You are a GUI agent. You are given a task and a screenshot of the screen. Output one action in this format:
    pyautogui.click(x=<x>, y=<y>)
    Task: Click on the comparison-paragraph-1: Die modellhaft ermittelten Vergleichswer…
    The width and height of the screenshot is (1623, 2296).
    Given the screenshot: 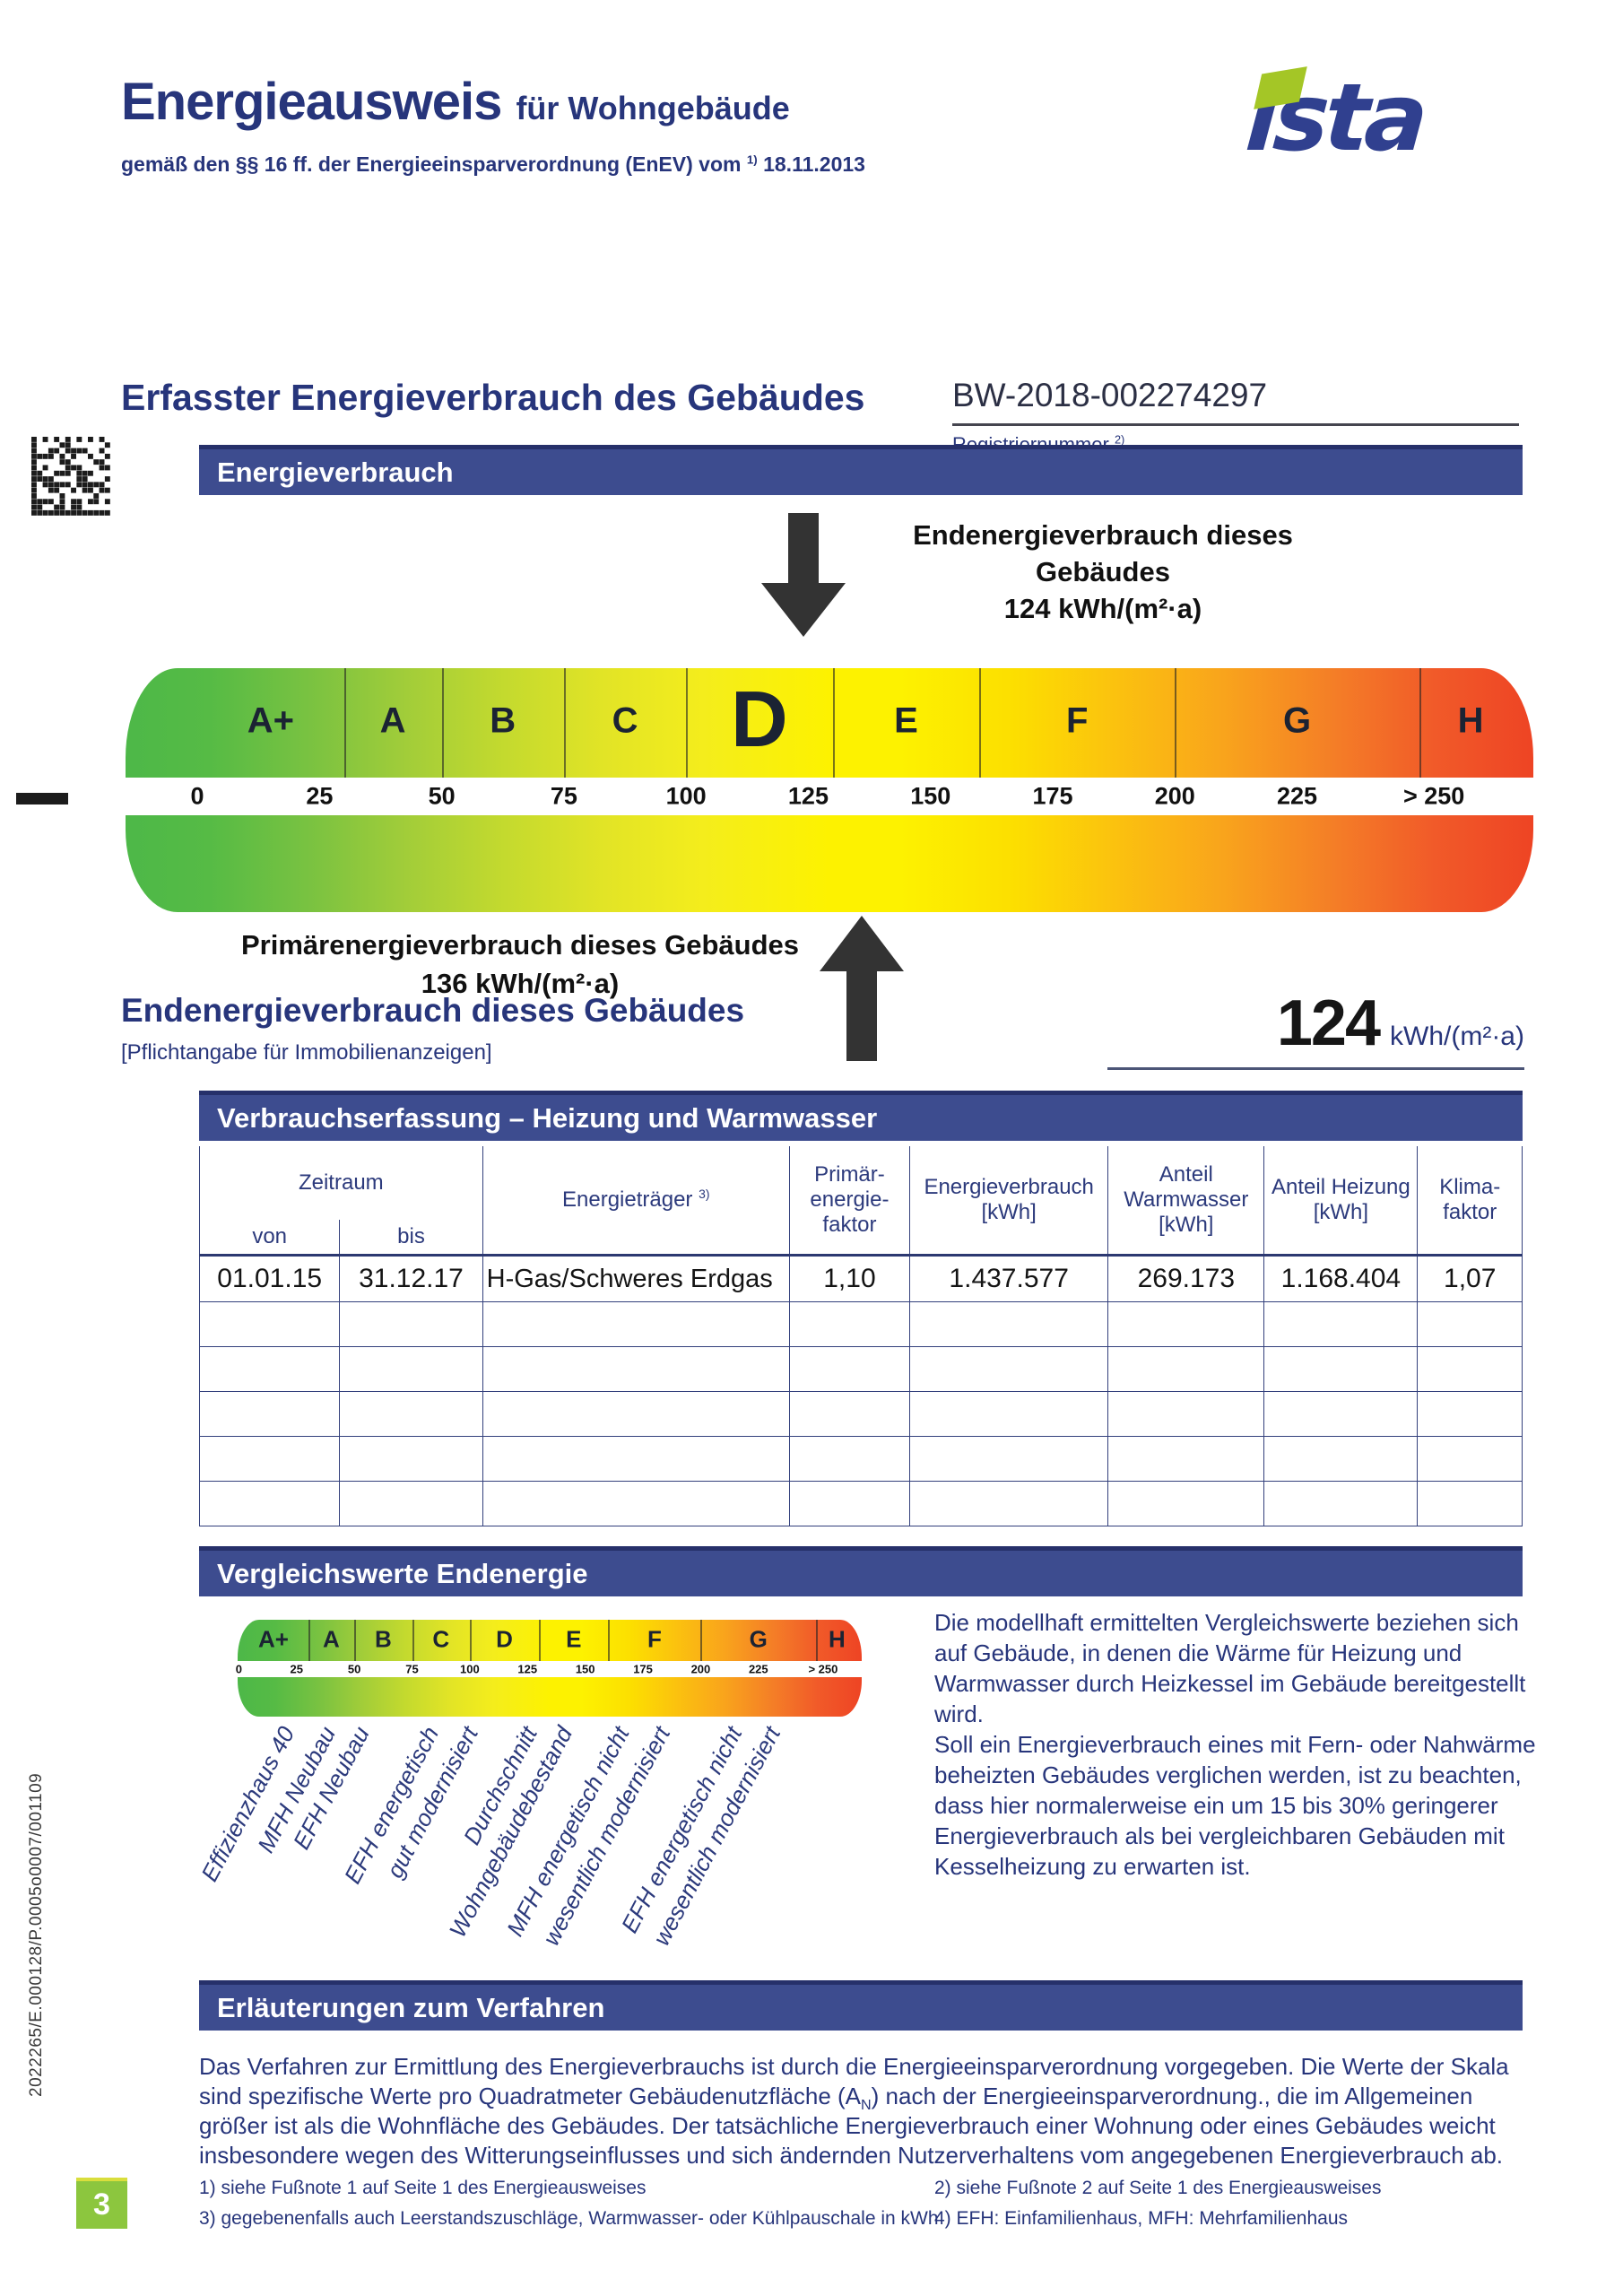 What is the action you would take?
    pyautogui.click(x=1230, y=1668)
    